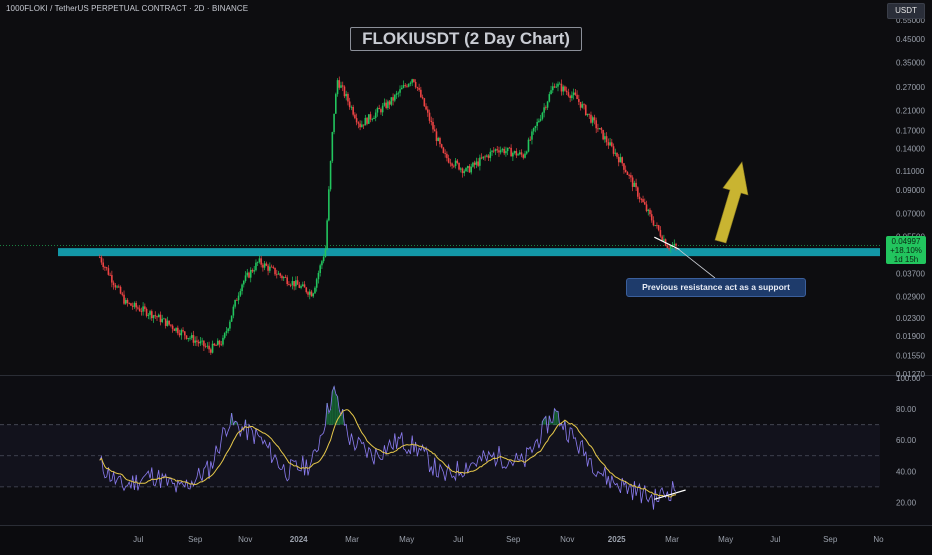  Describe the element at coordinates (910, 296) in the screenshot. I see `price-tick-label-12: 0.02900` at that location.